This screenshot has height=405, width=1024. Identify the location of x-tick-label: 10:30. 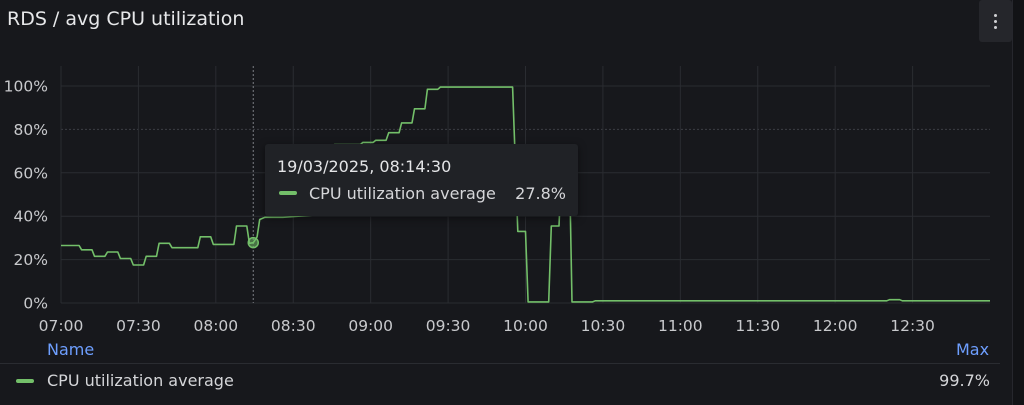
(603, 326).